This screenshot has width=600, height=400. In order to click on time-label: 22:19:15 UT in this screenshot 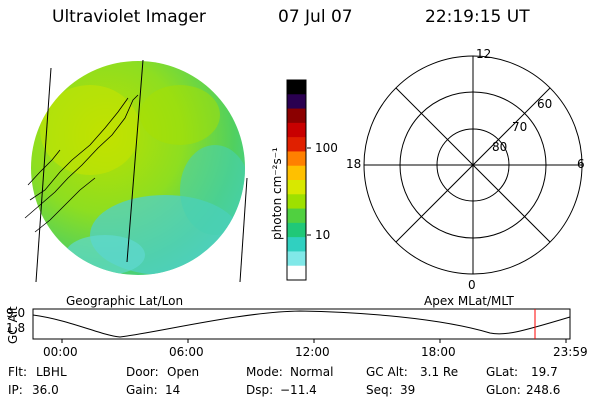, I will do `click(477, 17)`.